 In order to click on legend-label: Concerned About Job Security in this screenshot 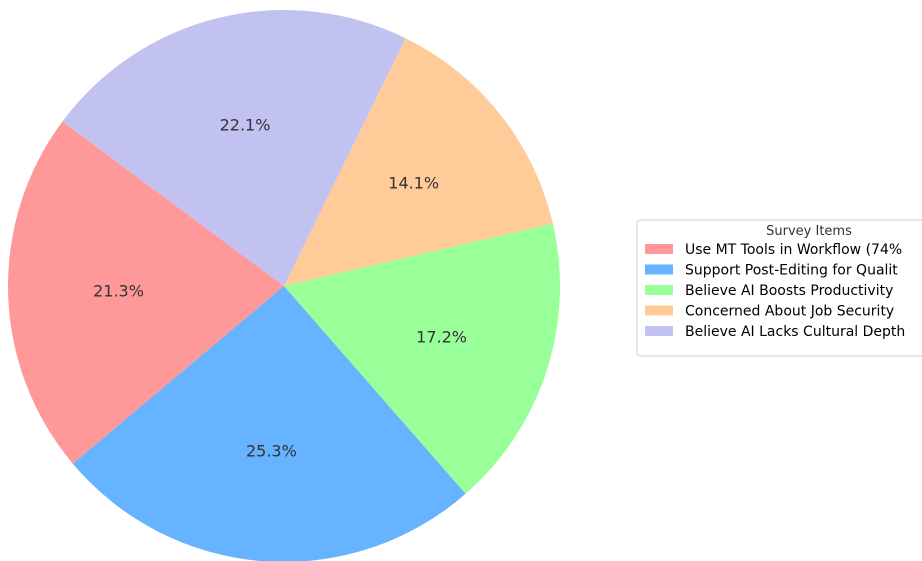, I will do `click(789, 312)`.